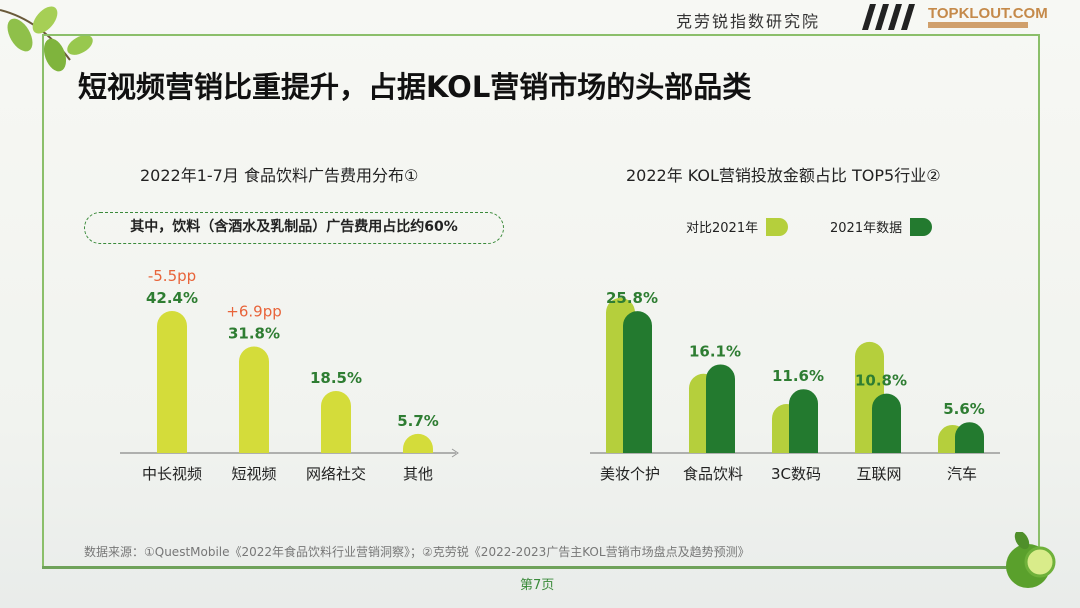 This screenshot has height=608, width=1080. Describe the element at coordinates (978, 25) in the screenshot. I see `logo-tagline-bar` at that location.